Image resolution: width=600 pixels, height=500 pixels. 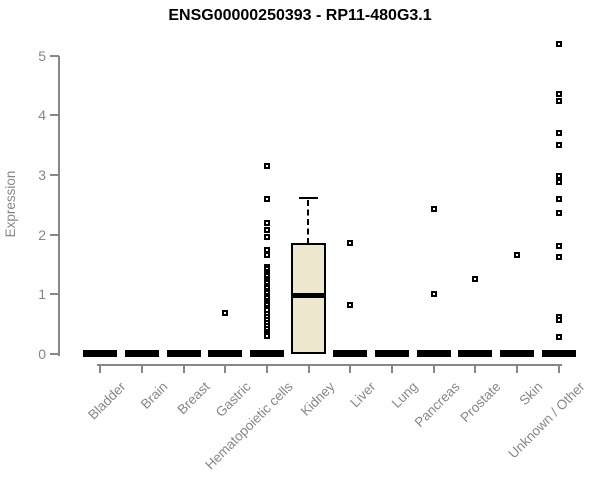 I want to click on y-tick-label: 2, so click(x=42, y=234).